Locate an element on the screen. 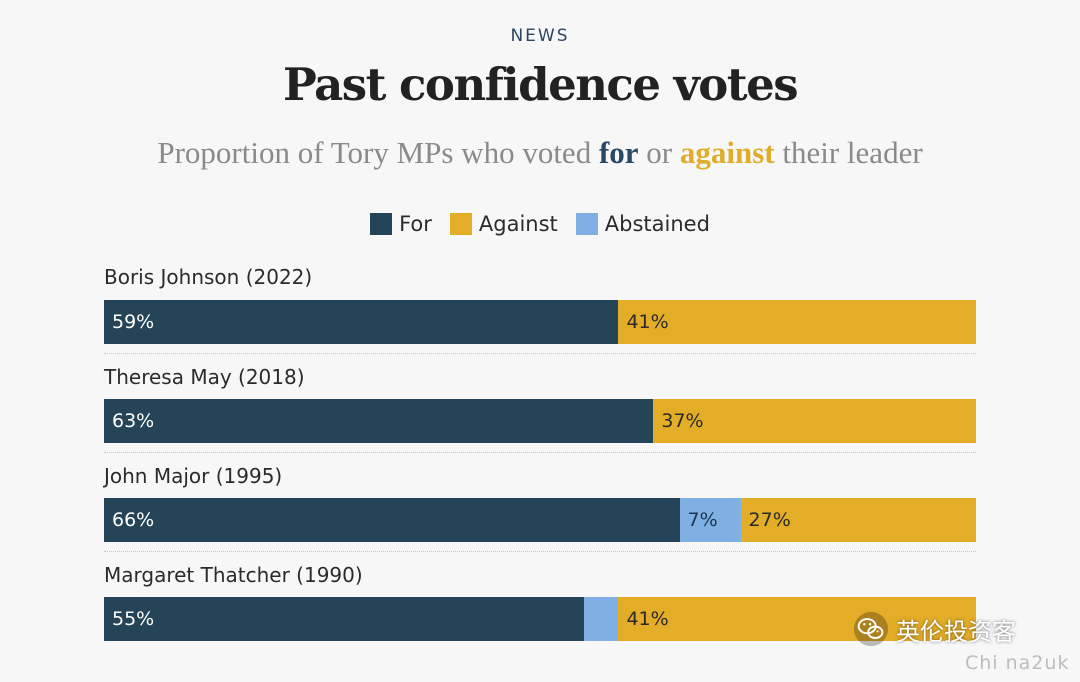  wechat-icon is located at coordinates (871, 629).